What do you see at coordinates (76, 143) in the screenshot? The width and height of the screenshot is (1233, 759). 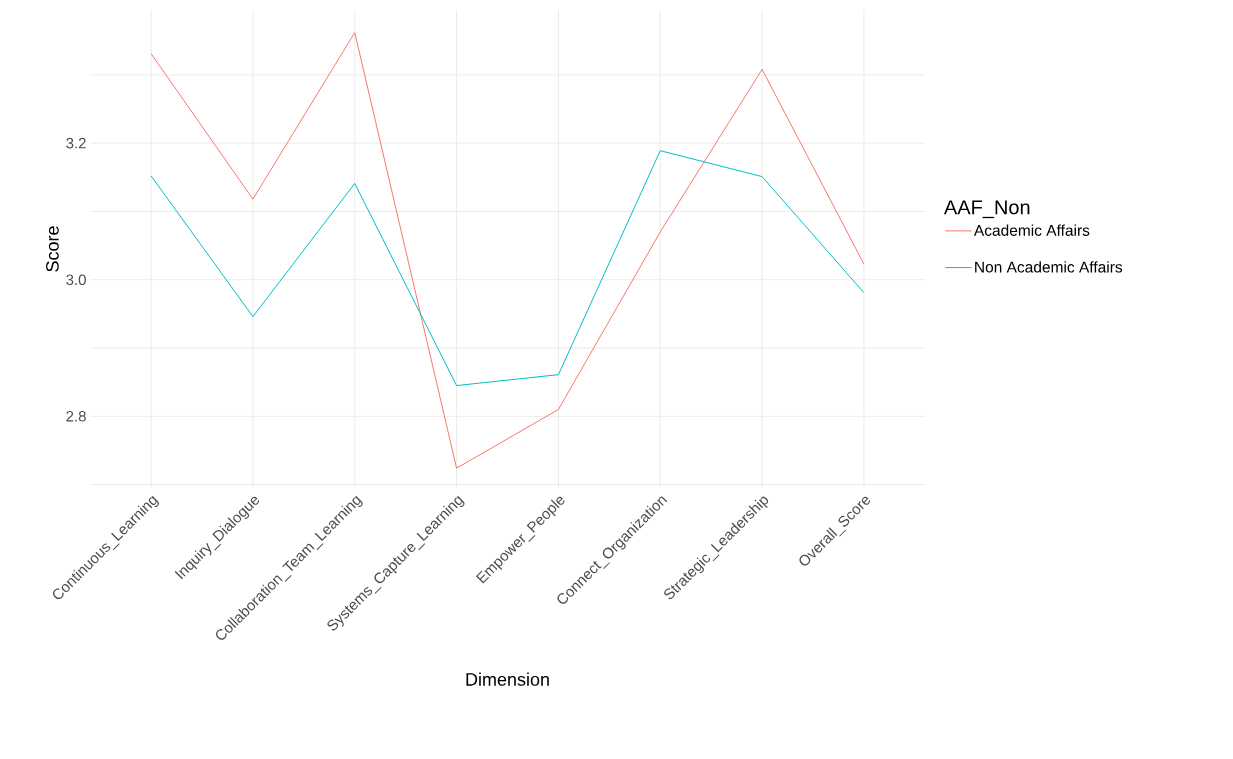 I see `y-tick-label: 3.2` at bounding box center [76, 143].